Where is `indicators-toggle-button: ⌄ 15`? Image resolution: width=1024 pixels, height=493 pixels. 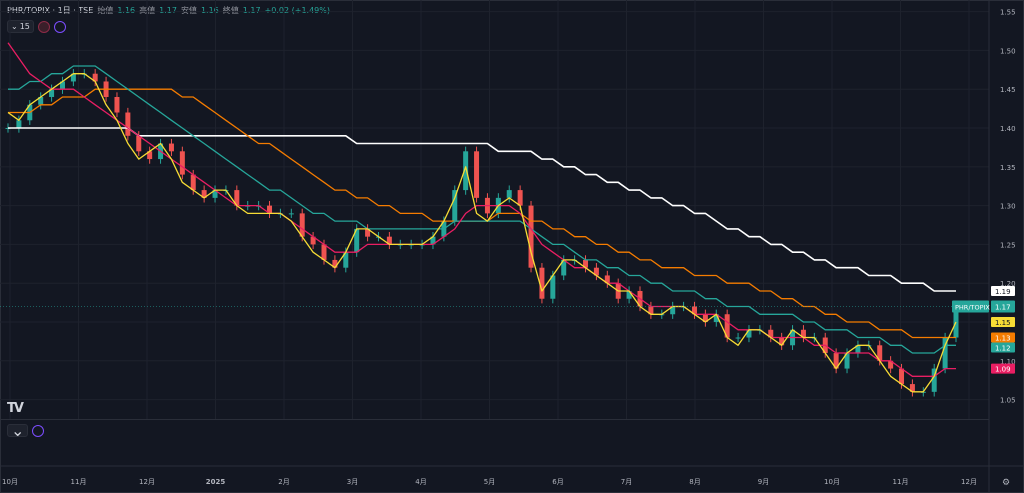
indicators-toggle-button: ⌄ 15 is located at coordinates (20, 26).